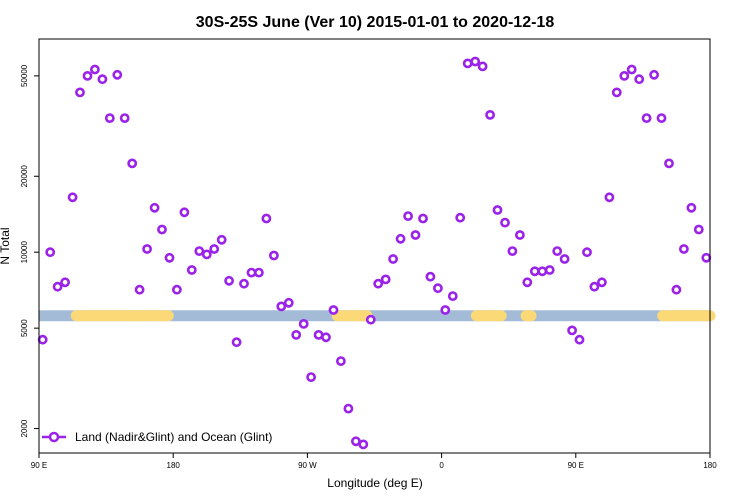 The image size is (750, 500). I want to click on x-tick-label: 0, so click(441, 465).